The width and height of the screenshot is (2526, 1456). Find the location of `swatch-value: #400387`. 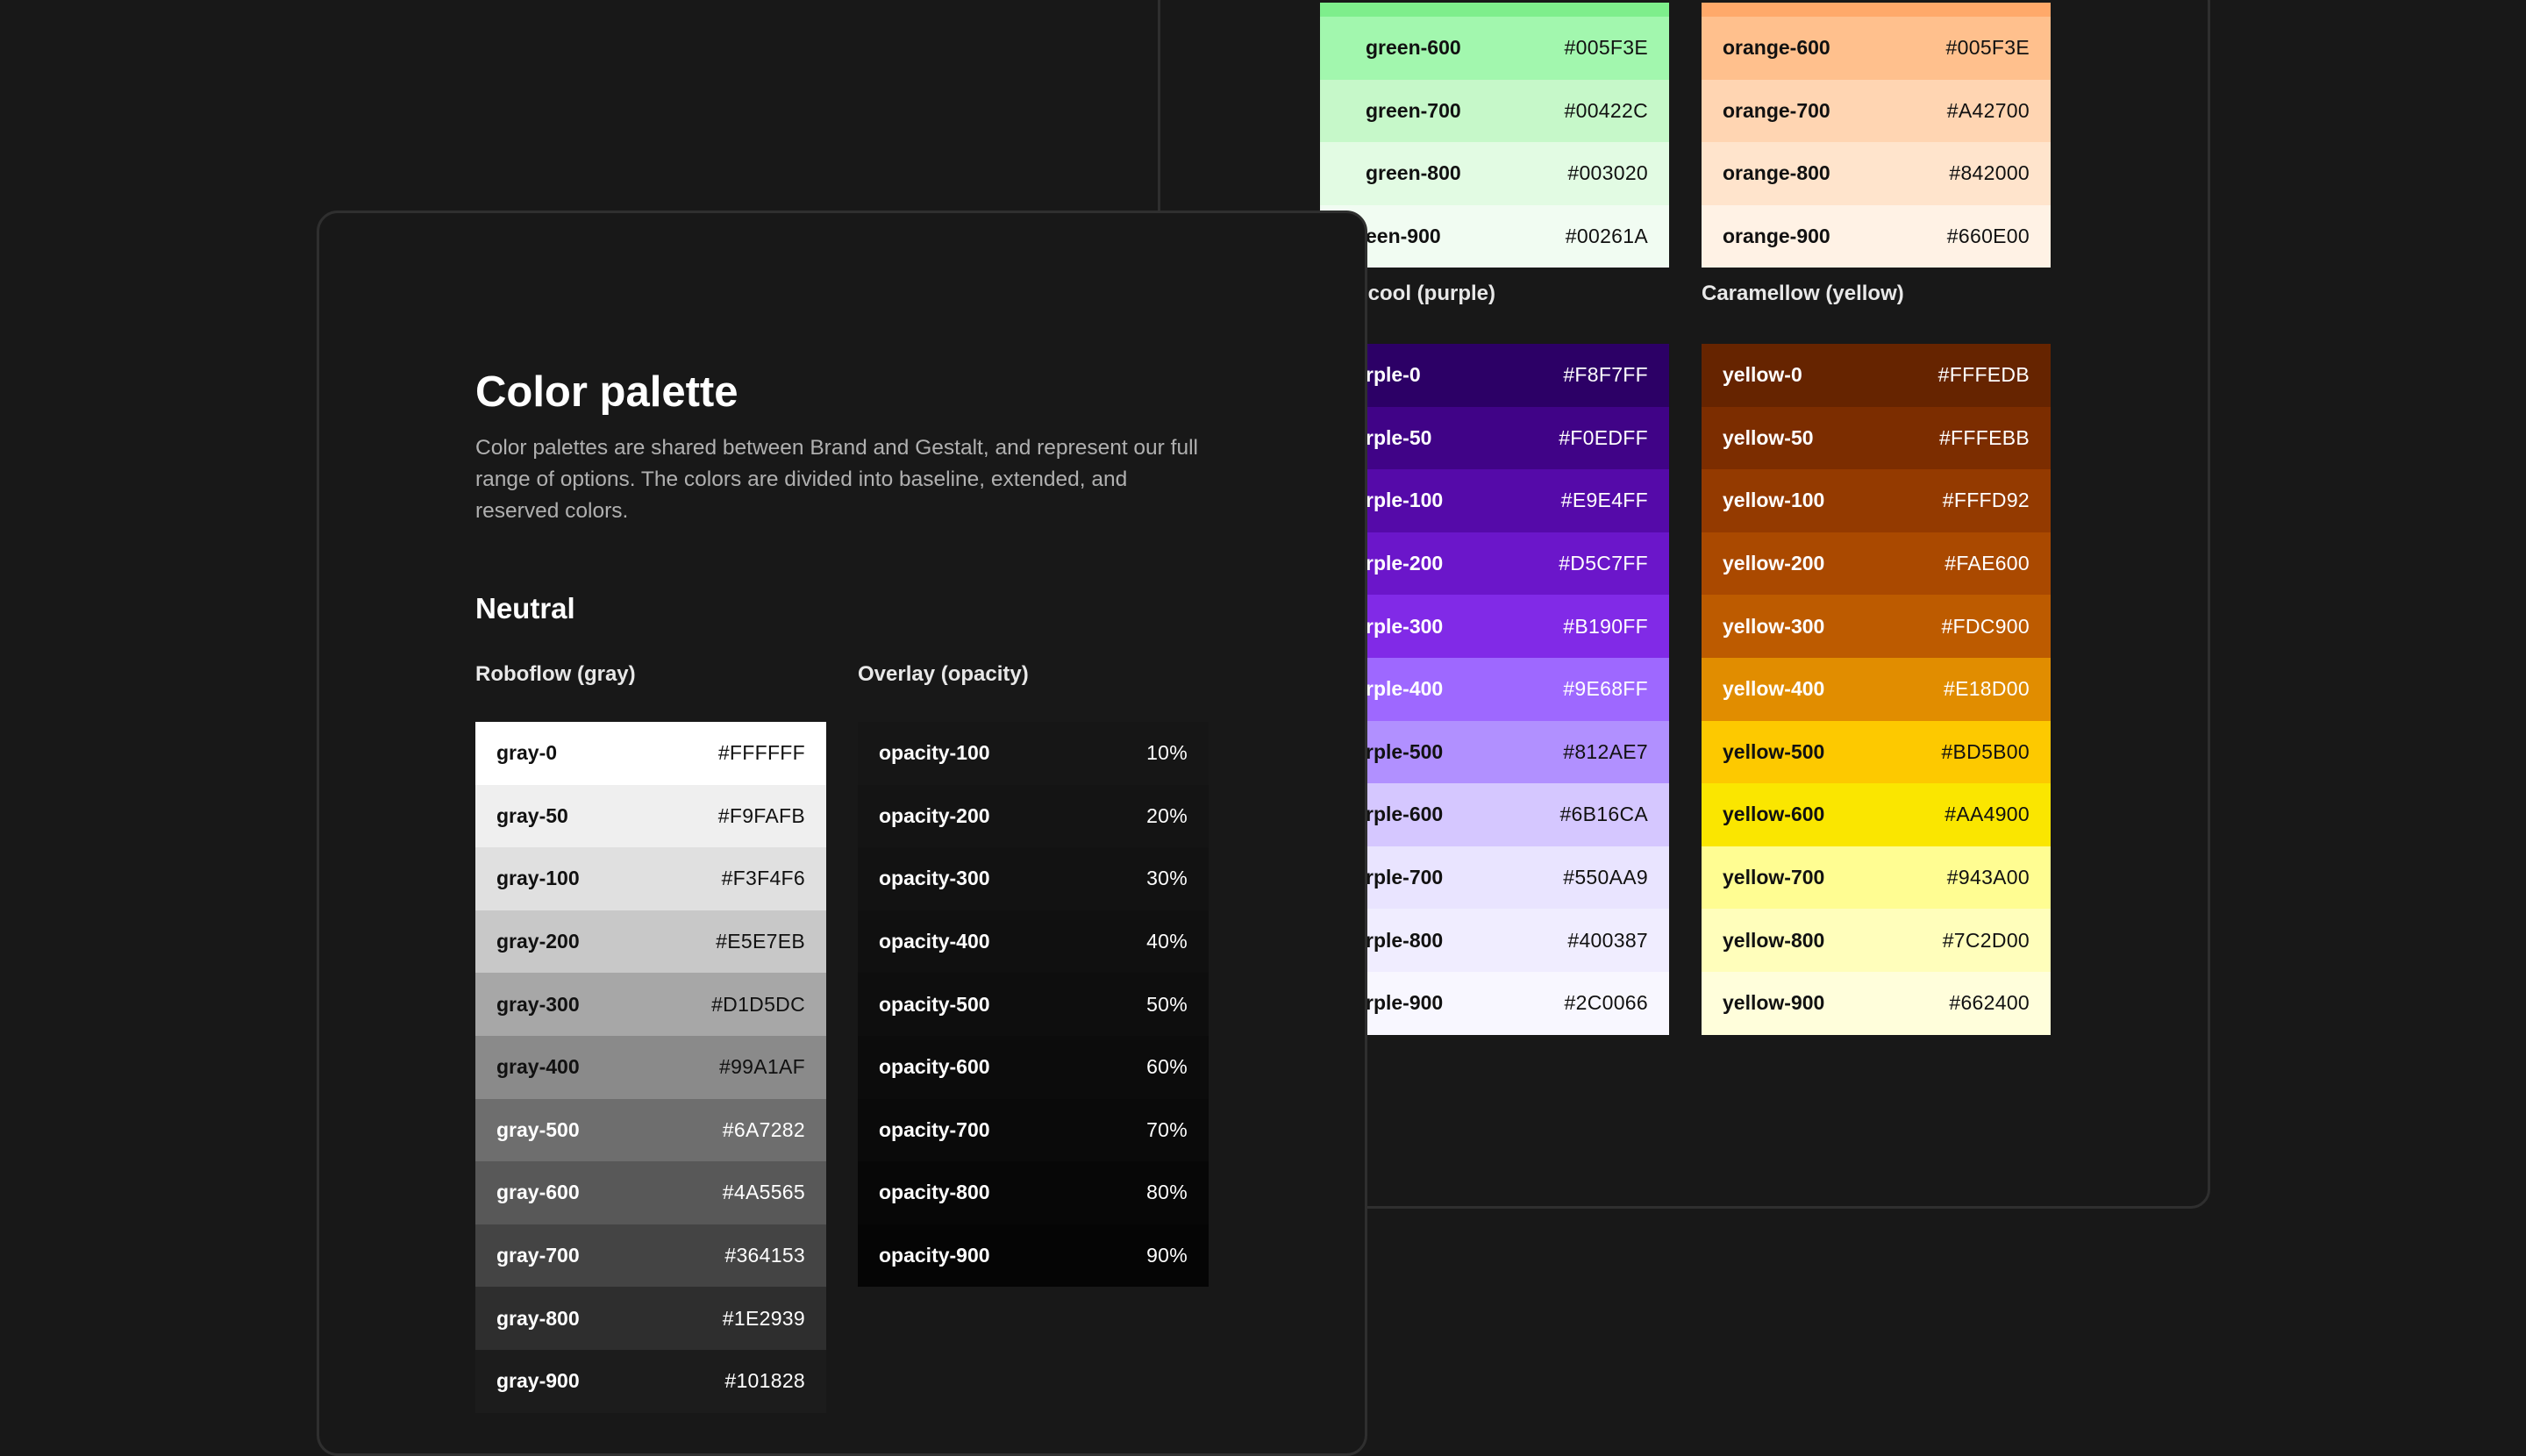

swatch-value: #400387 is located at coordinates (1607, 940).